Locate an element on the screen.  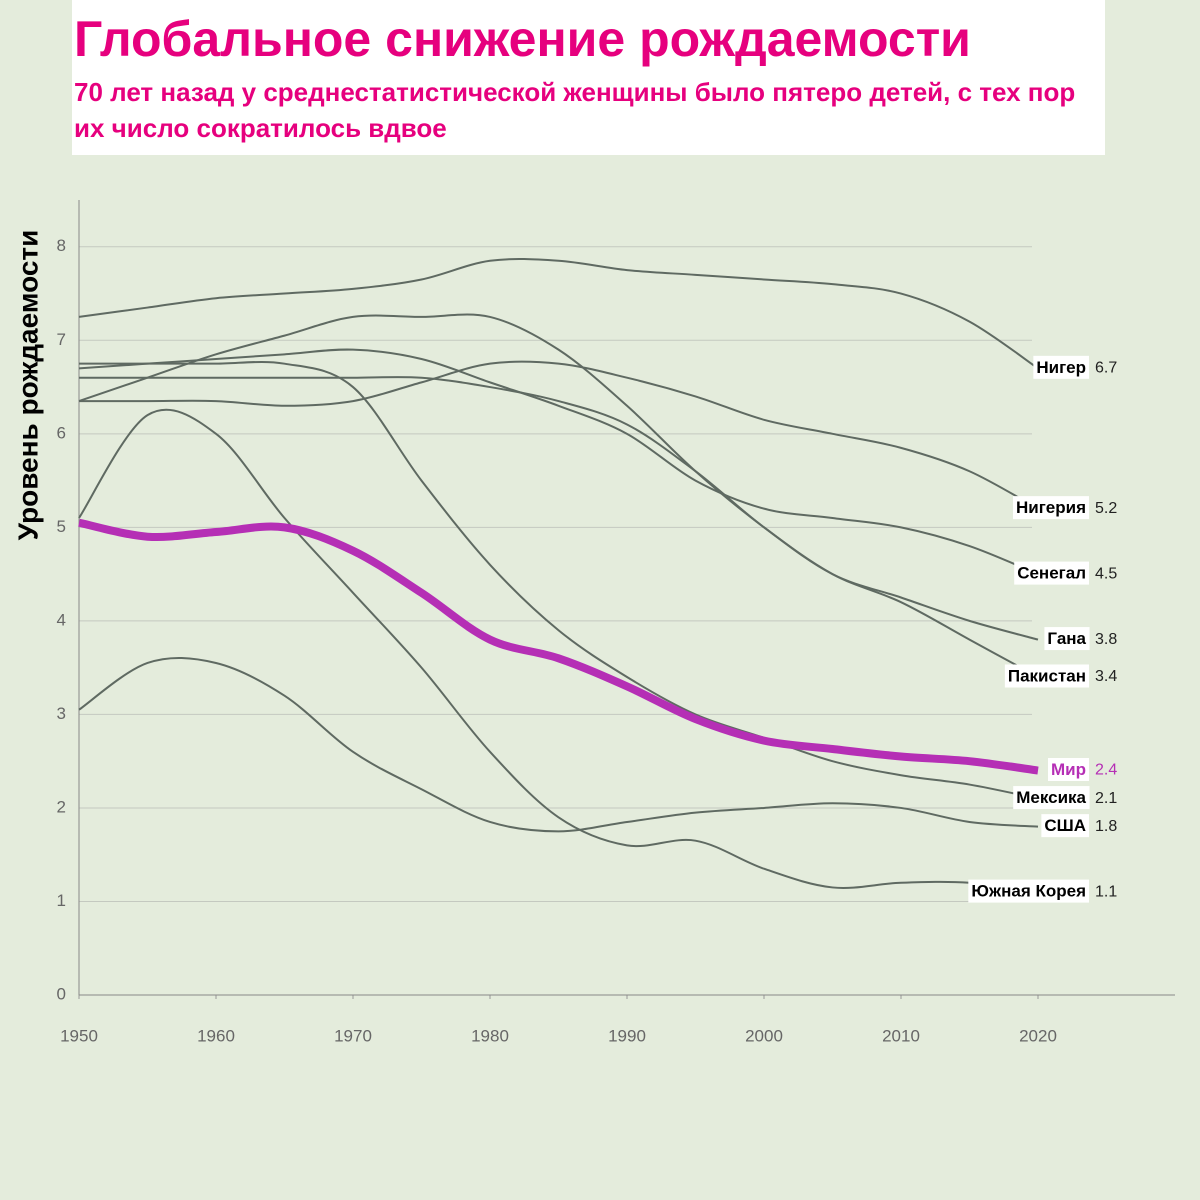
legend-label: Мир is located at coordinates (1068, 769).